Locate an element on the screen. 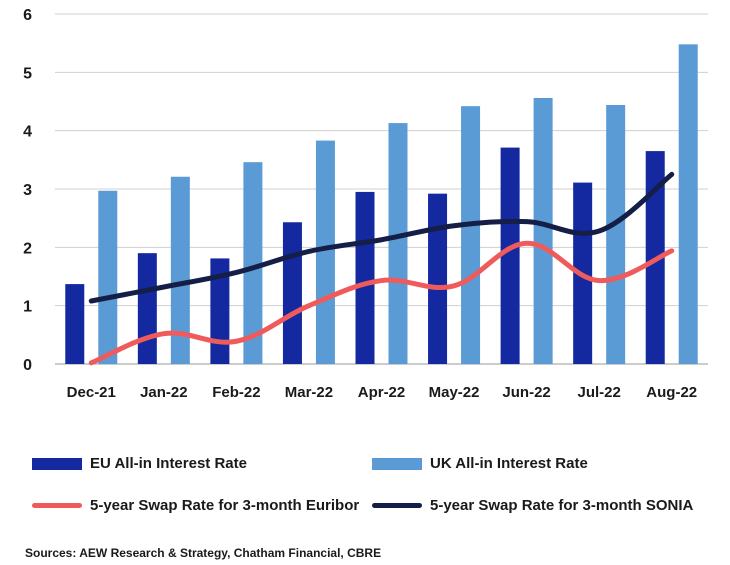  y-tick-label: 2 is located at coordinates (27, 248).